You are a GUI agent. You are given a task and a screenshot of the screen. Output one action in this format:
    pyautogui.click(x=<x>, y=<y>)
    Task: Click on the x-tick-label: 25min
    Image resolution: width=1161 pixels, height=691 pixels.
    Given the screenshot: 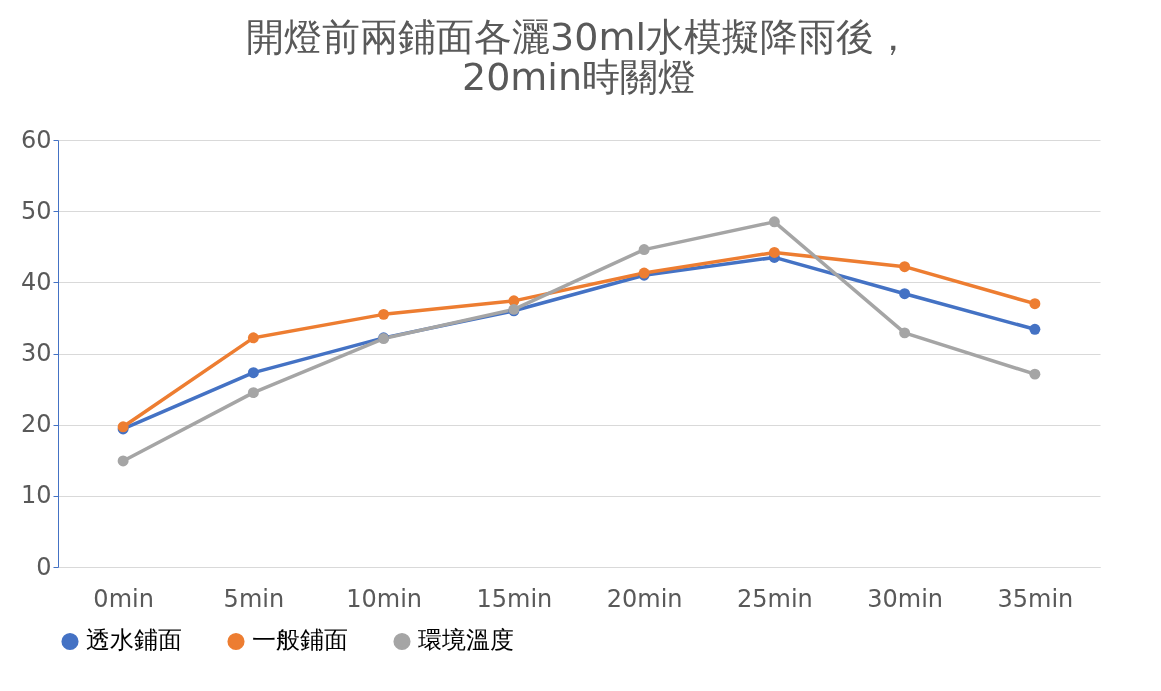 What is the action you would take?
    pyautogui.click(x=774, y=598)
    